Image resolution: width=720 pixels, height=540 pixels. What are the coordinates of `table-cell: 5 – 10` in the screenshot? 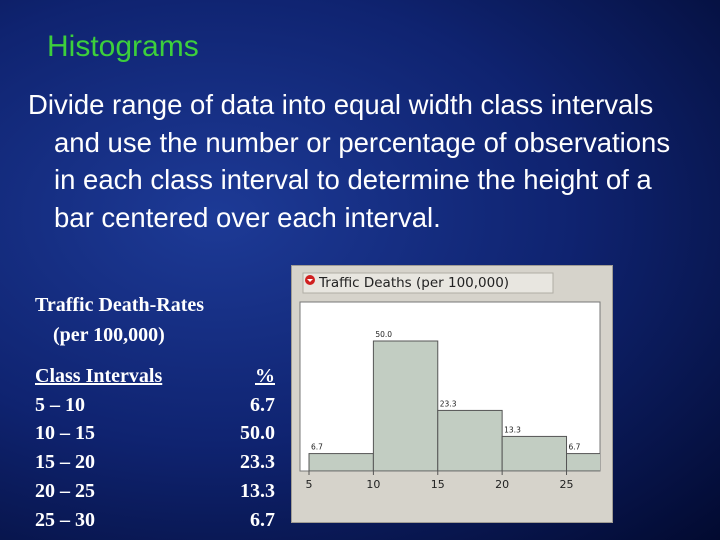 It's located at (60, 404).